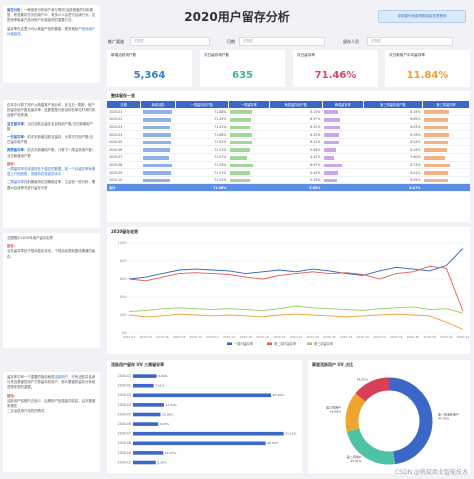  Describe the element at coordinates (124, 104) in the screenshot. I see `table-column-header: 日期` at that location.